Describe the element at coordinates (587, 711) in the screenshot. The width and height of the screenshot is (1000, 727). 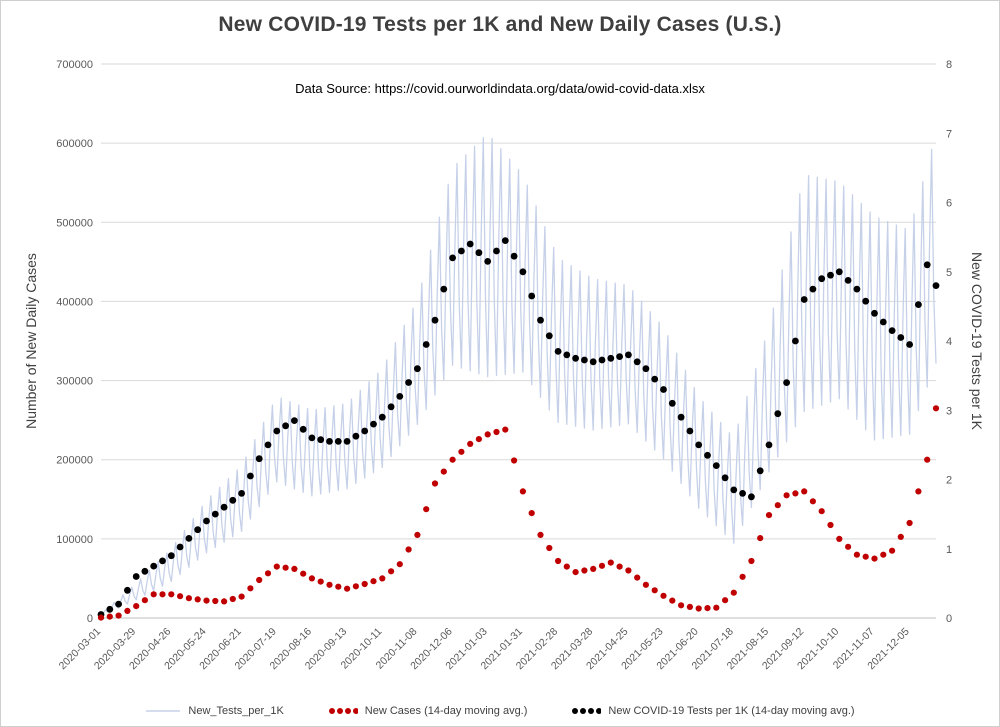
I see `legend-black-dots-swatch` at that location.